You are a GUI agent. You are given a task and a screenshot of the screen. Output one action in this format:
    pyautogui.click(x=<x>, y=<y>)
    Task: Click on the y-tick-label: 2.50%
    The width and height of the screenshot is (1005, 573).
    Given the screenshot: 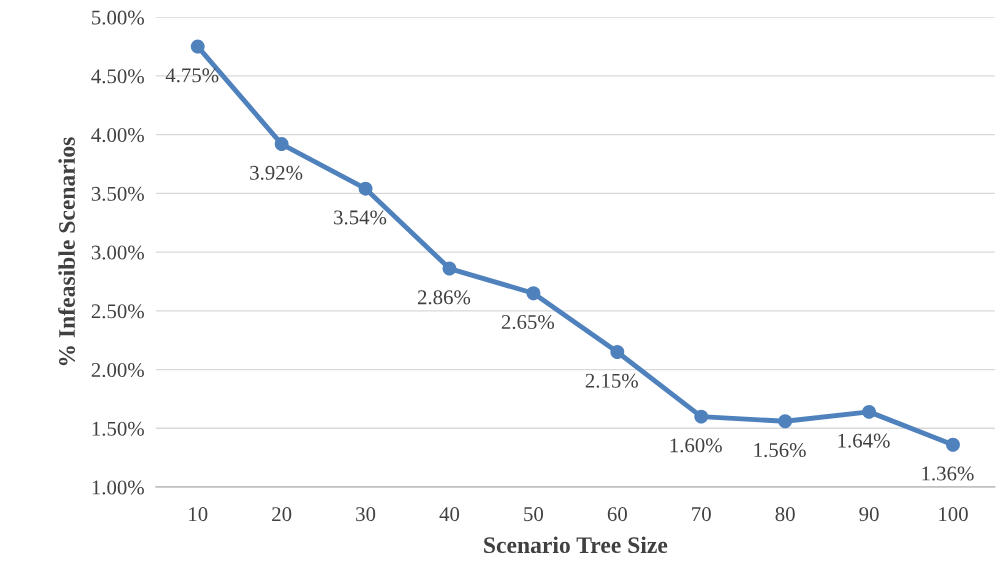 What is the action you would take?
    pyautogui.click(x=117, y=311)
    